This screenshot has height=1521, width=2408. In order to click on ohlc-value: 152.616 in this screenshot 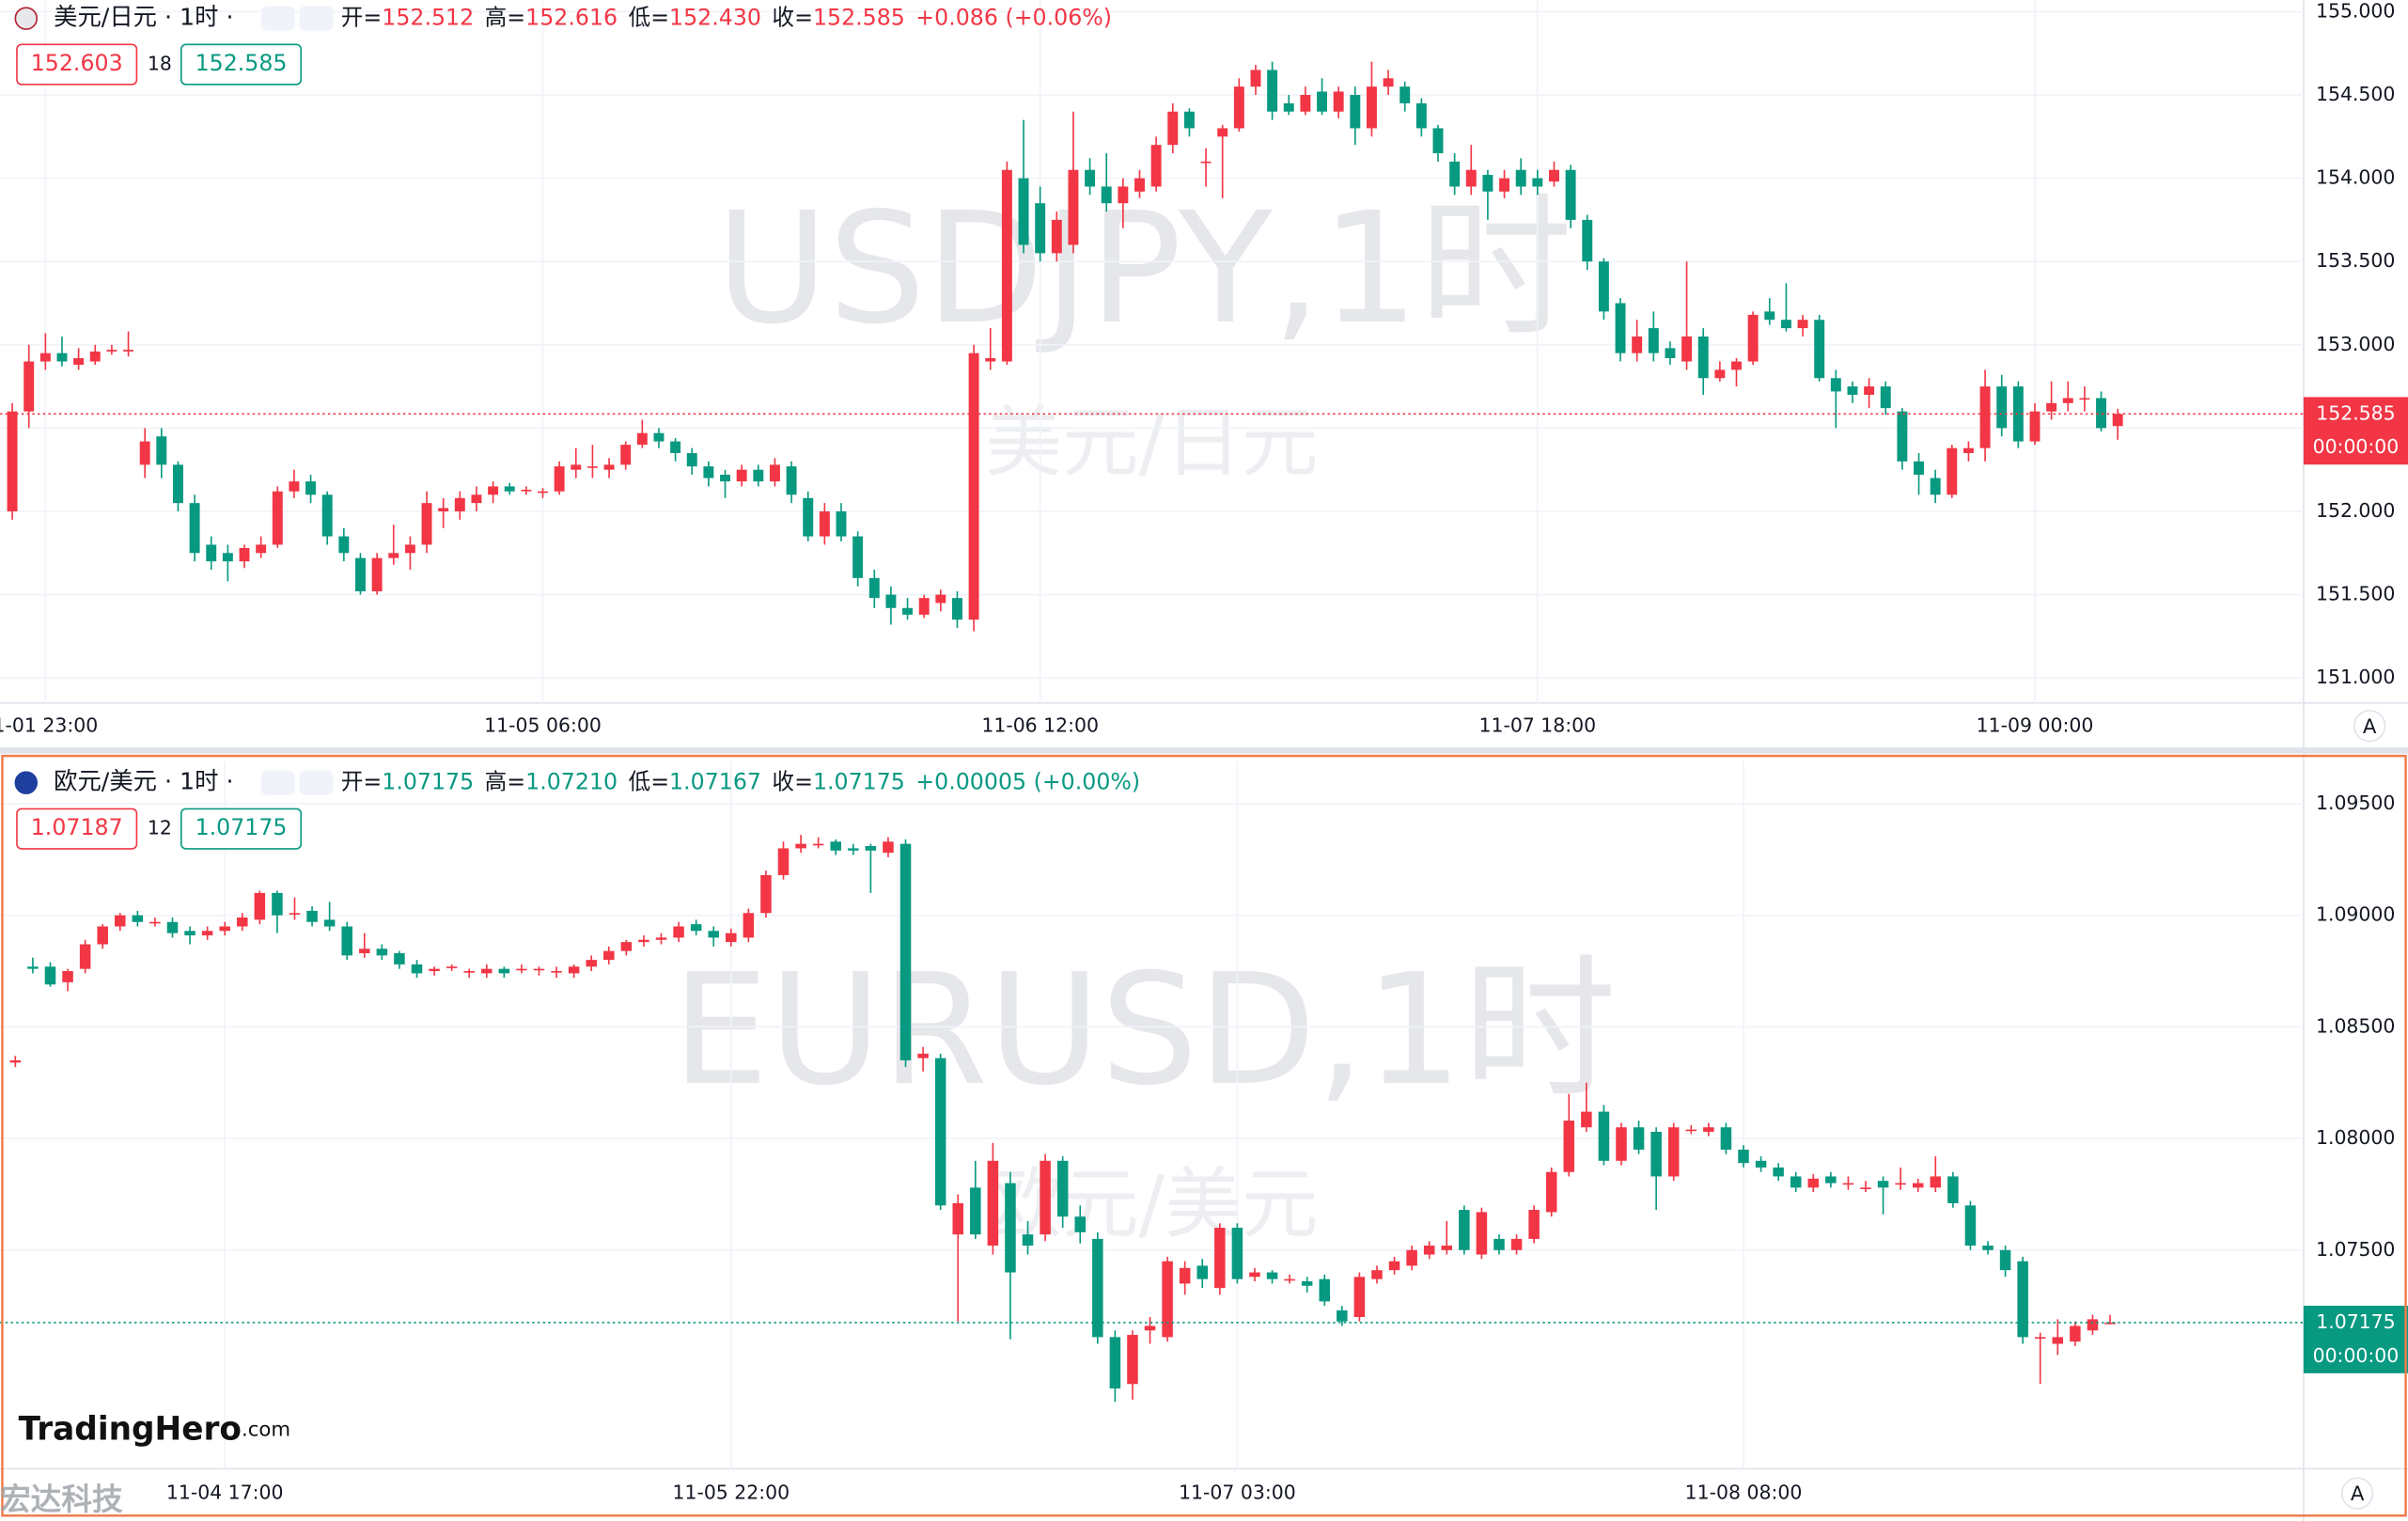, I will do `click(571, 17)`.